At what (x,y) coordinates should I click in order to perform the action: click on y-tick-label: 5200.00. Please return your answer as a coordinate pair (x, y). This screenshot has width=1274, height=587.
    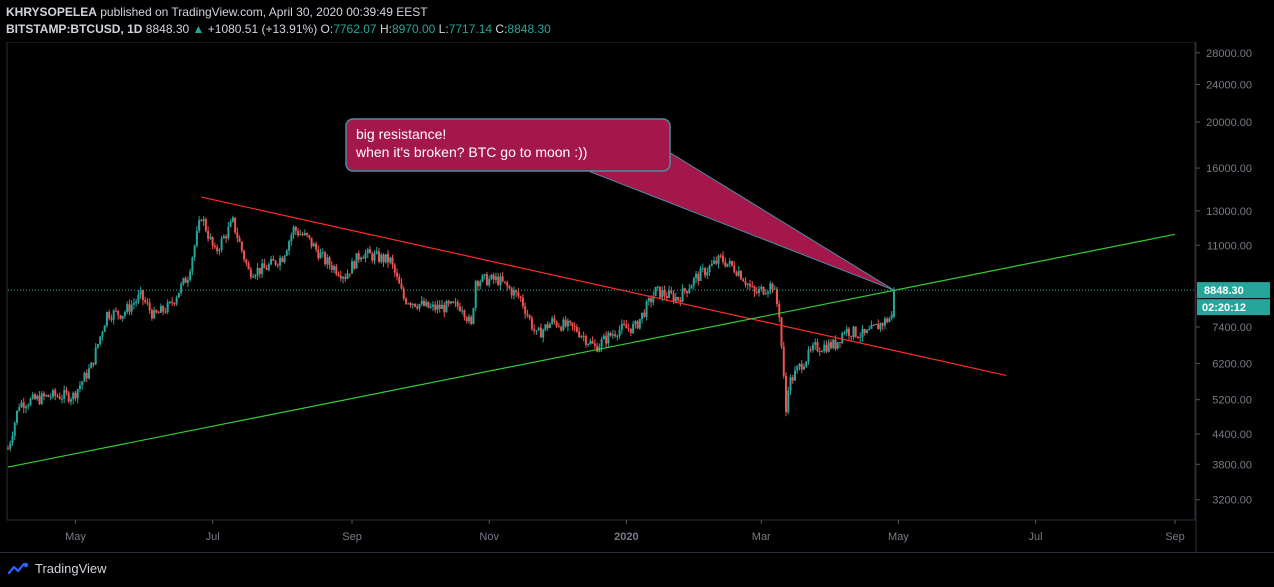
    Looking at the image, I should click on (1232, 401).